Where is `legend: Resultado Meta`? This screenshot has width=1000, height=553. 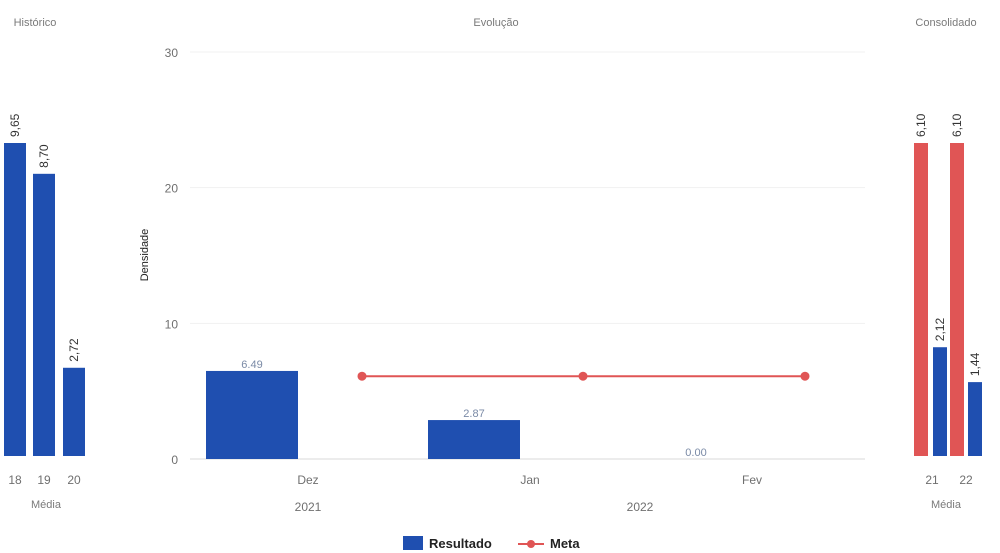 legend: Resultado Meta is located at coordinates (491, 543).